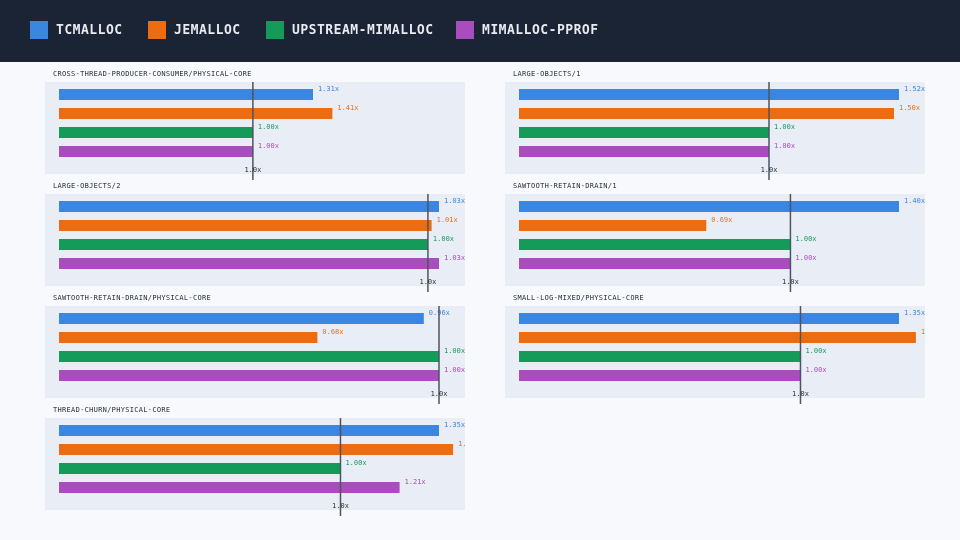 The image size is (960, 540). What do you see at coordinates (157, 30) in the screenshot?
I see `legend-swatch-jemalloc` at bounding box center [157, 30].